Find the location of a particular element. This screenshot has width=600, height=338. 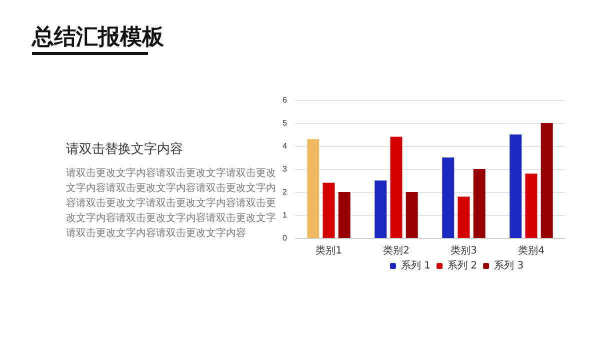

y-tick-label: 4 is located at coordinates (285, 146).